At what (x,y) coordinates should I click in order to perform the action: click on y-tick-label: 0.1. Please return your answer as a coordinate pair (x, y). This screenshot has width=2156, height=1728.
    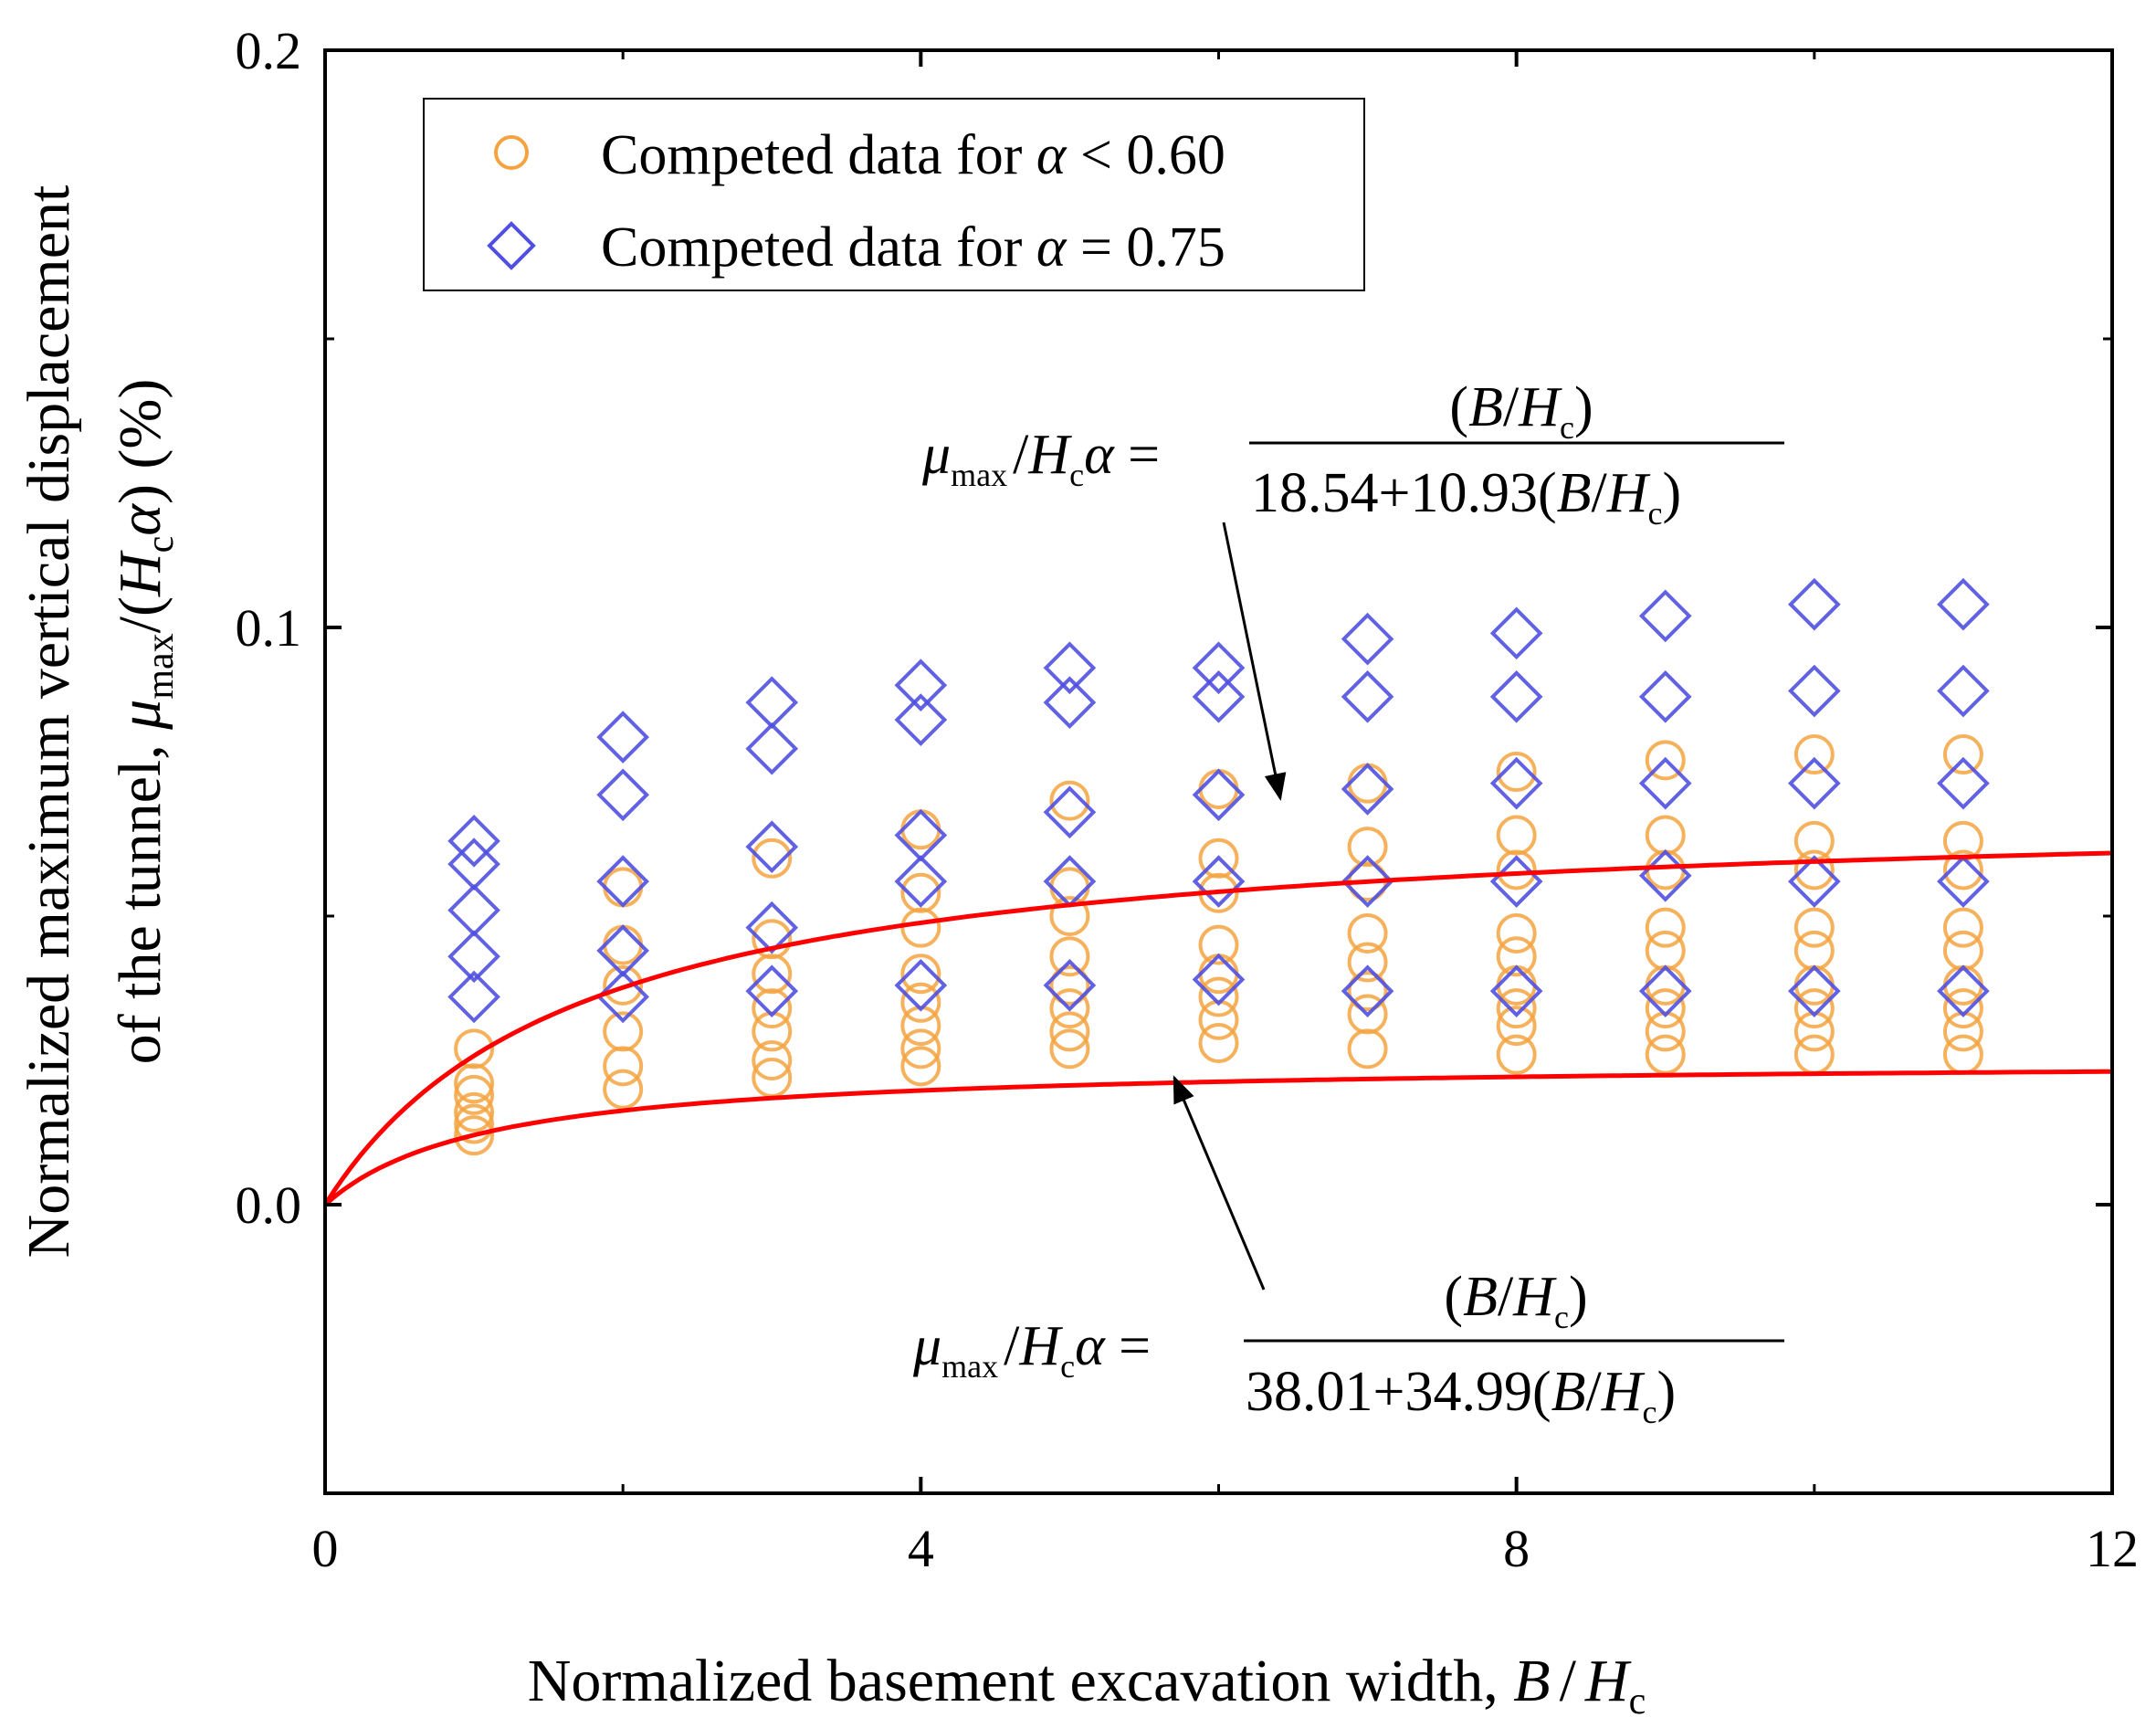
    Looking at the image, I should click on (269, 628).